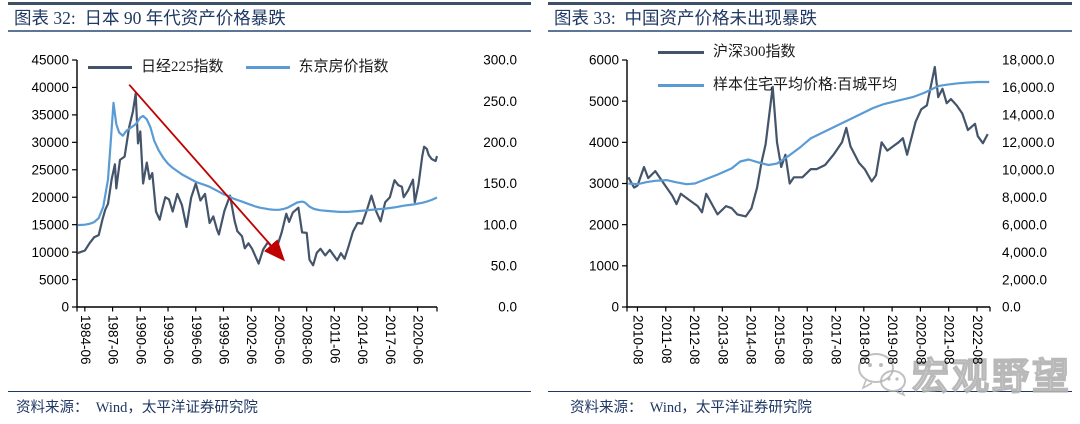  Describe the element at coordinates (50, 252) in the screenshot. I see `svg-text: 10000` at that location.